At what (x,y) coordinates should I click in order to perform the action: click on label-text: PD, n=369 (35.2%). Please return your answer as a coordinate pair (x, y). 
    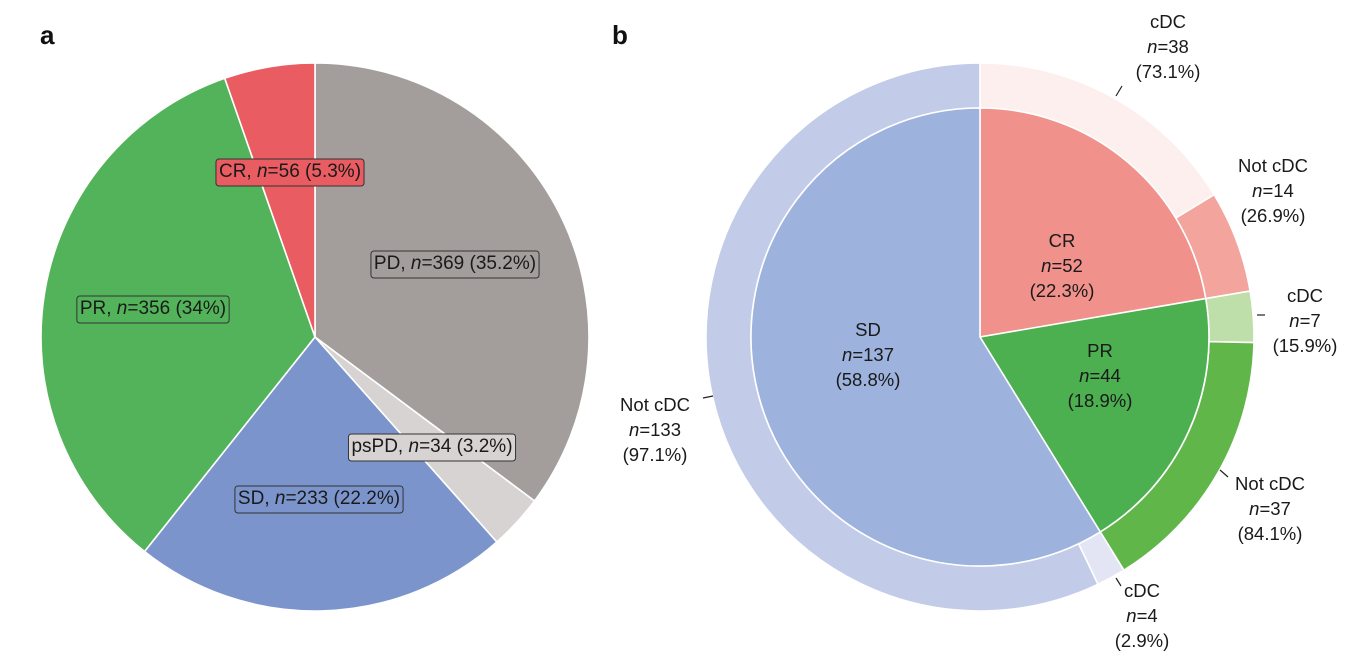
    Looking at the image, I should click on (455, 263).